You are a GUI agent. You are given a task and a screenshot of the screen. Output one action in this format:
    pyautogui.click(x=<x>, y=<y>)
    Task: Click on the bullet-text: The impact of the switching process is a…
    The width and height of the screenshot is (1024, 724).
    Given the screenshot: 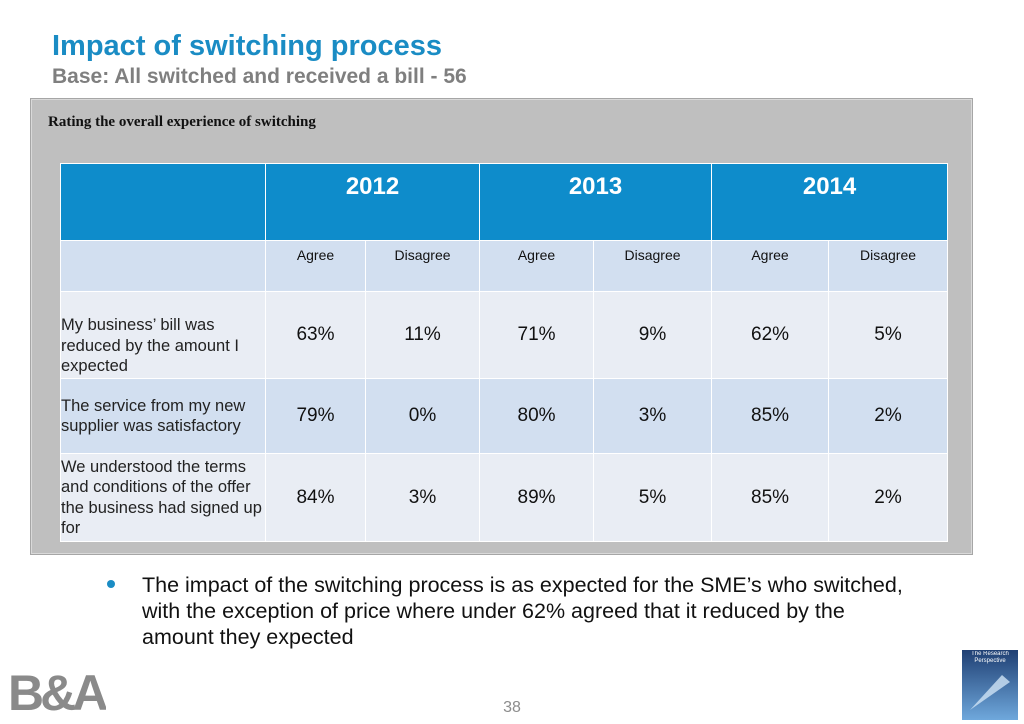 What is the action you would take?
    pyautogui.click(x=522, y=611)
    